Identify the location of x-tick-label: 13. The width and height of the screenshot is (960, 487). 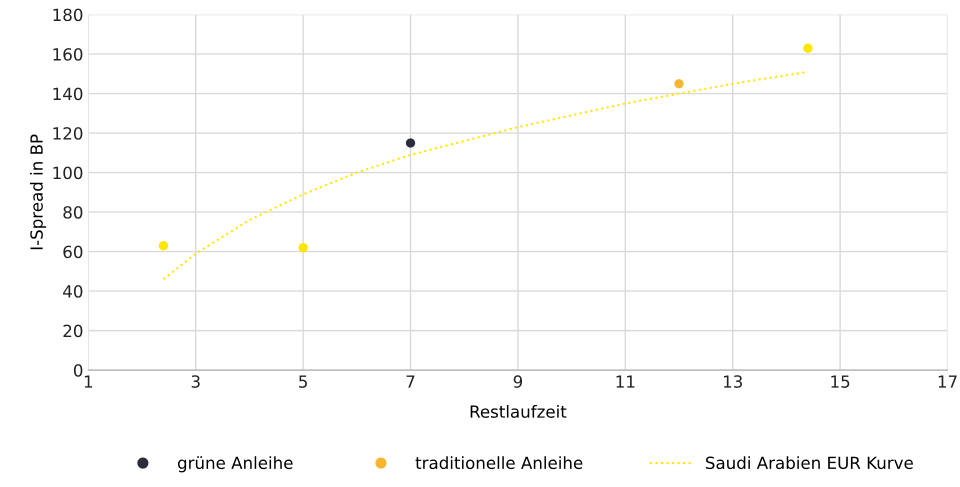
(733, 381).